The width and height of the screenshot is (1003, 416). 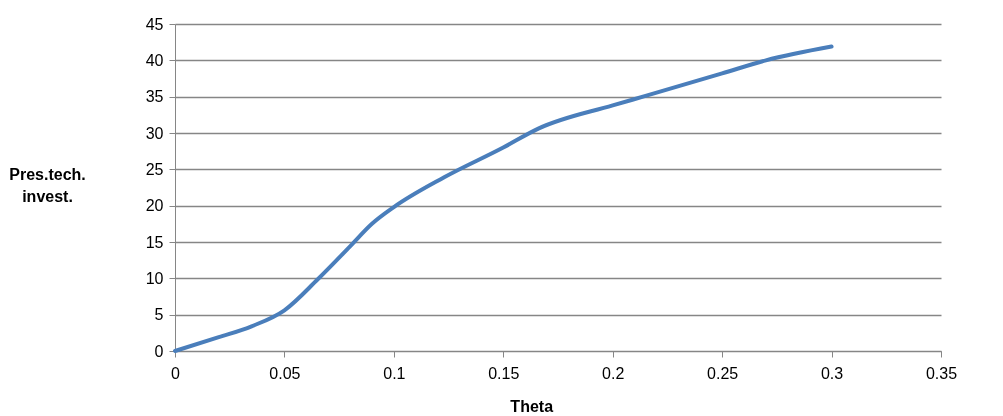 I want to click on y-tick-label: 25, so click(x=154, y=169).